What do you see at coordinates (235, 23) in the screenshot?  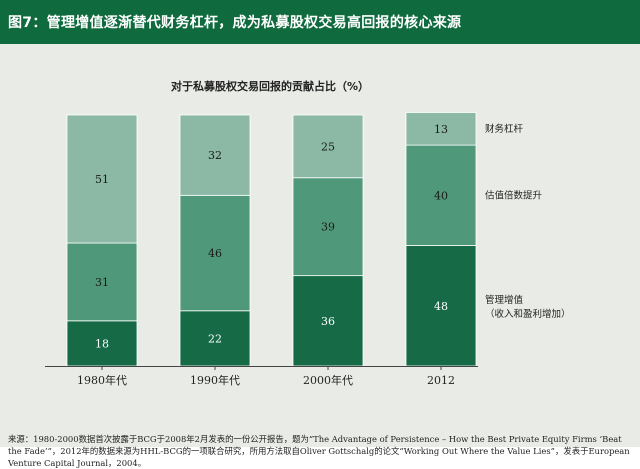 I see `figure-title: 图7：管理增值逐渐替代财务杠杆，成为私募股权交易高回报的核心来源` at bounding box center [235, 23].